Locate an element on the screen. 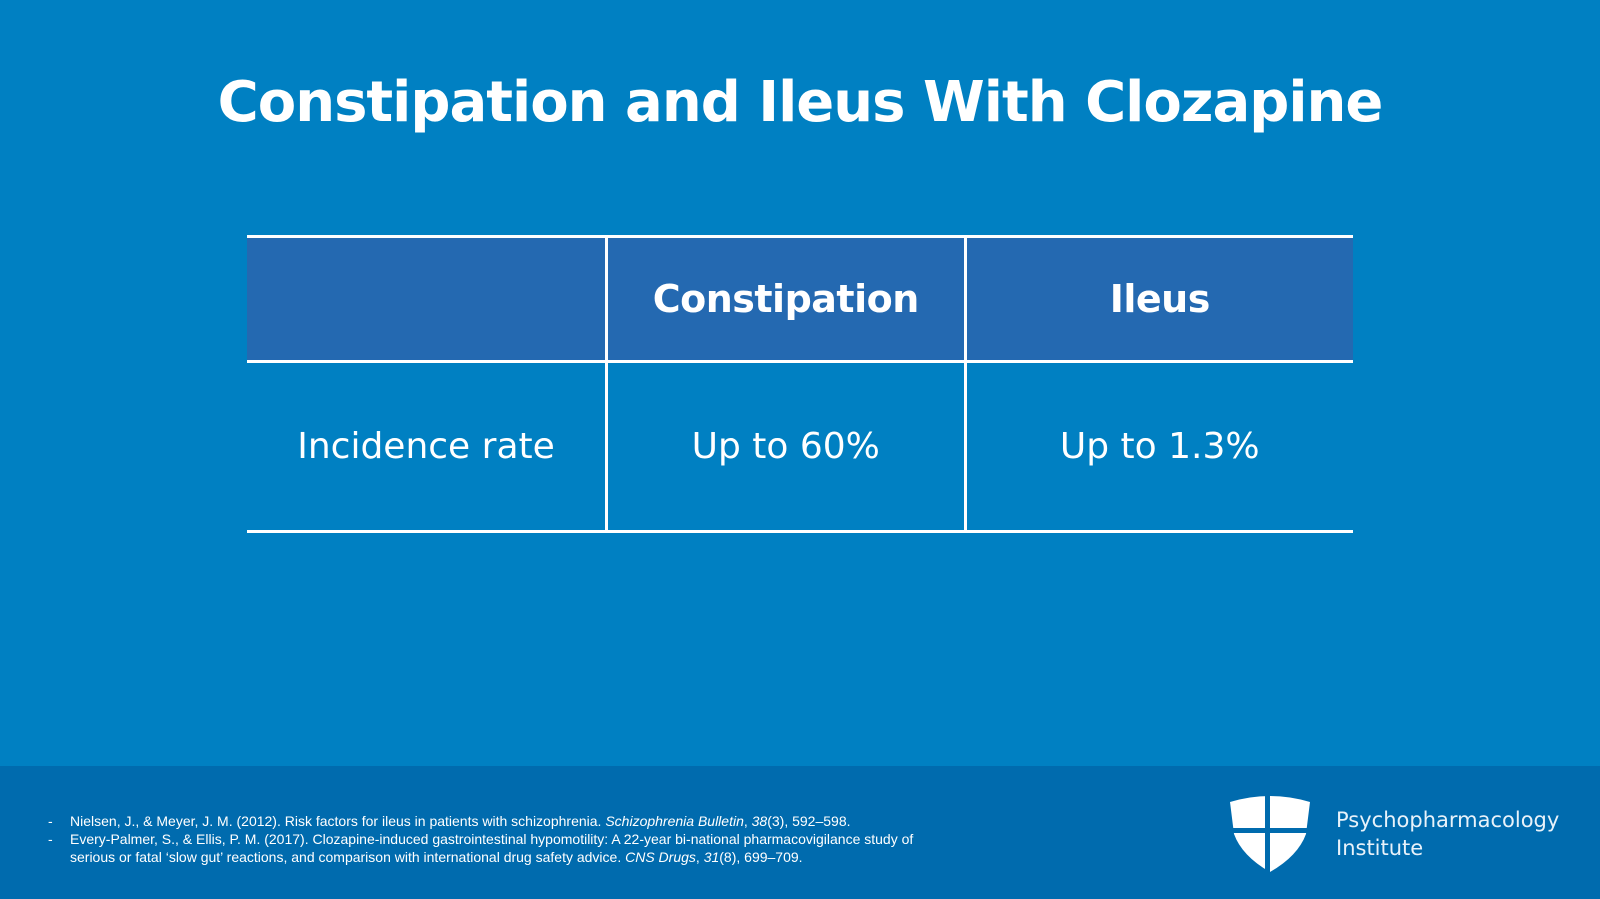 The height and width of the screenshot is (899, 1600). journal-name: CNS Drugs is located at coordinates (660, 857).